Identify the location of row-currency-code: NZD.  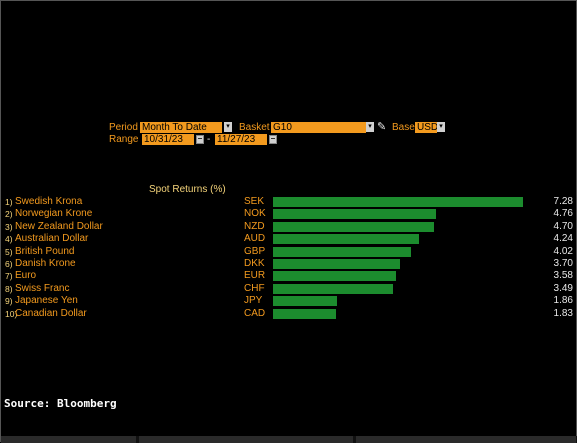
(254, 226).